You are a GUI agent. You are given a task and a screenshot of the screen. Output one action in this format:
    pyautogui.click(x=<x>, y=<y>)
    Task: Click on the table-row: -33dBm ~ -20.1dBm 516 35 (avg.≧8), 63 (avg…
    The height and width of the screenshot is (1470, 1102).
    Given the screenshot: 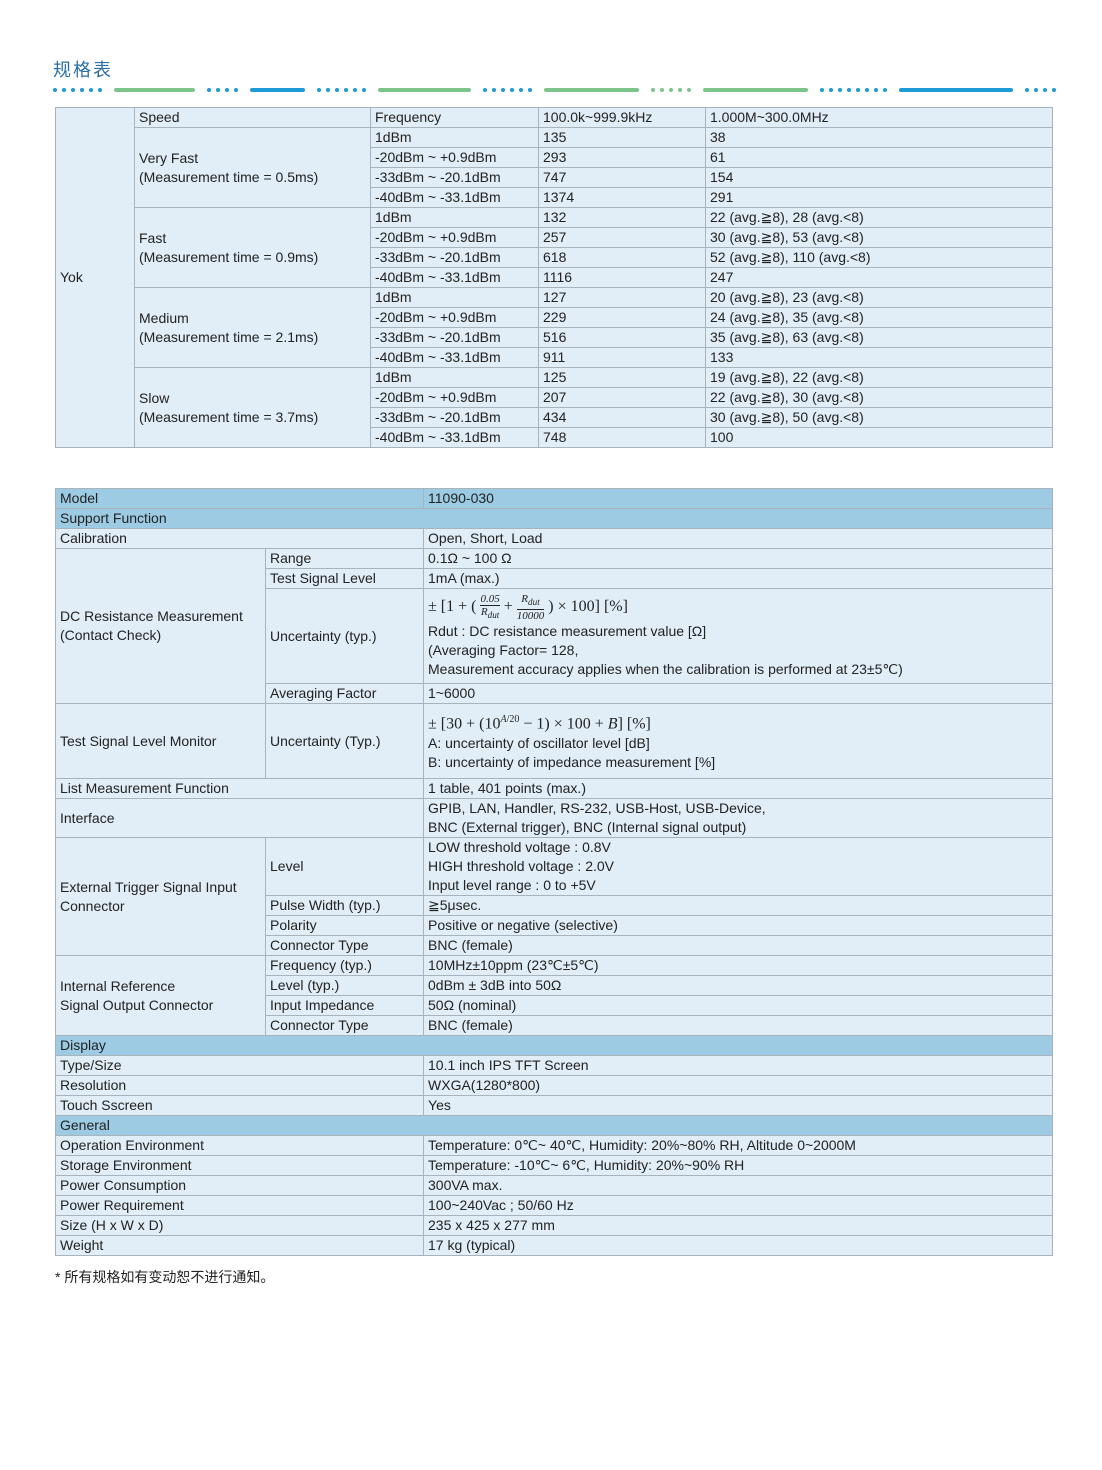 What is the action you would take?
    pyautogui.click(x=554, y=337)
    